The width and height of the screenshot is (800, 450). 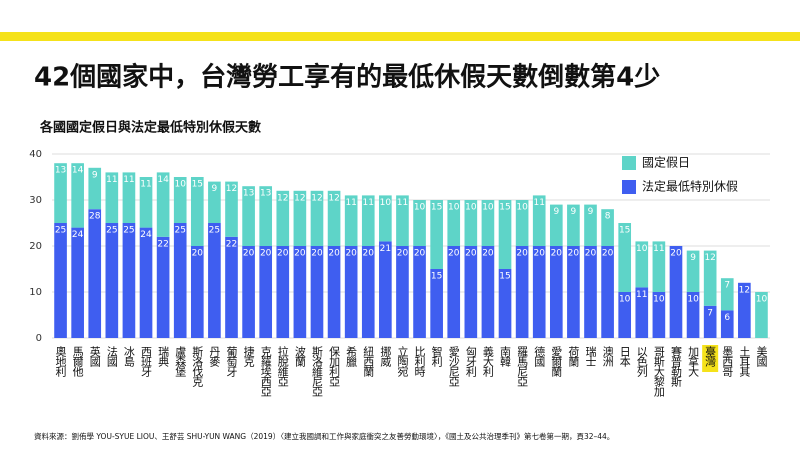 I want to click on x-tick-label: 臺灣, so click(x=710, y=356).